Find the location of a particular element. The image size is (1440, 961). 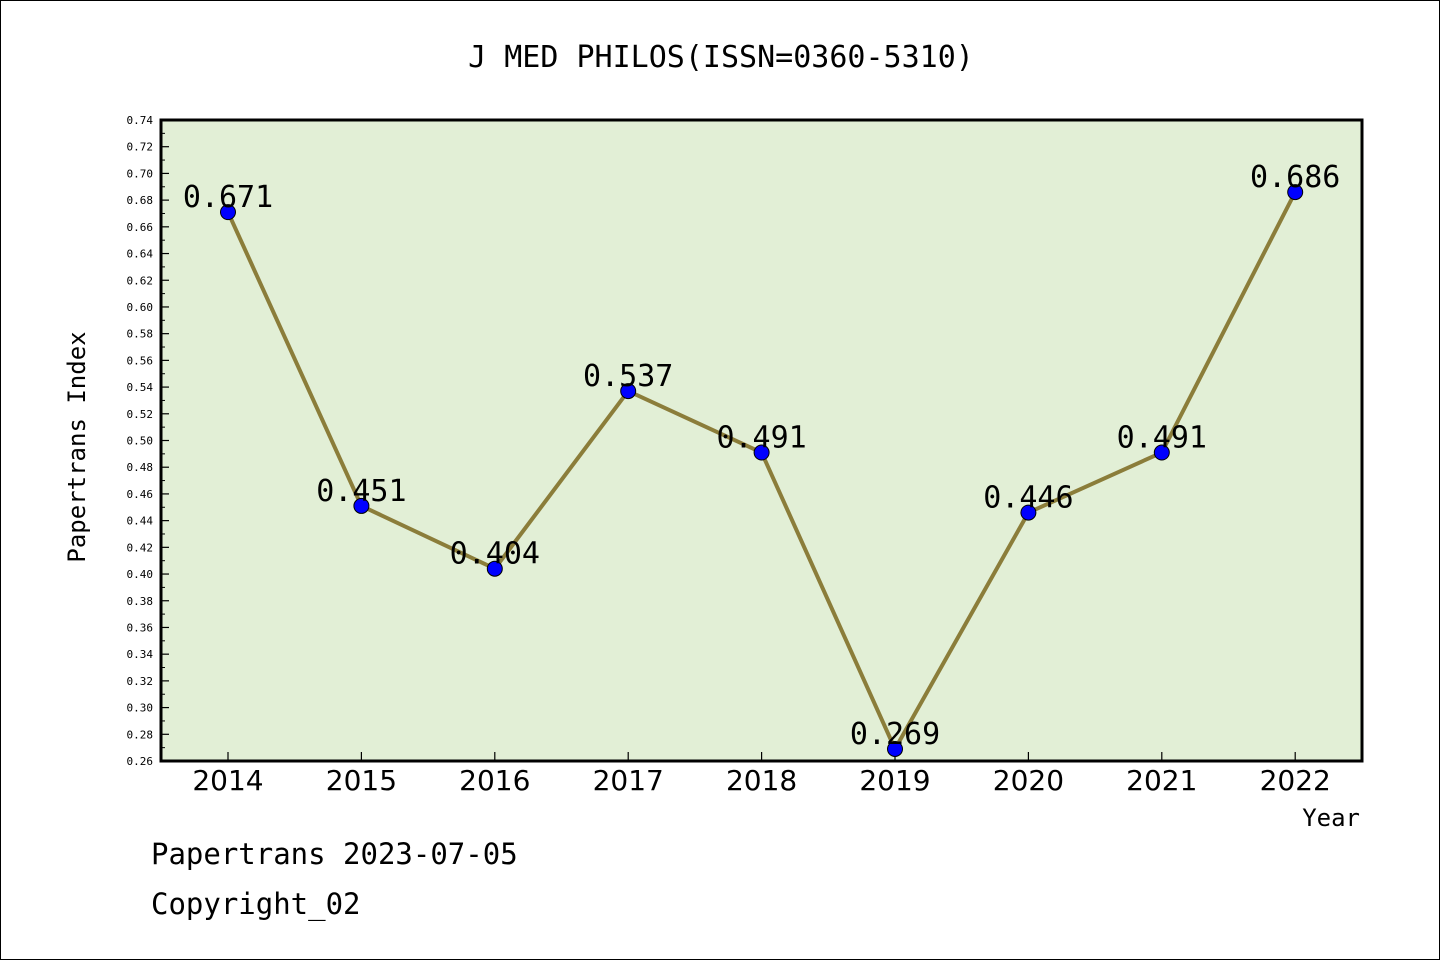

y-tick-label: 0.36 is located at coordinates (140, 627).